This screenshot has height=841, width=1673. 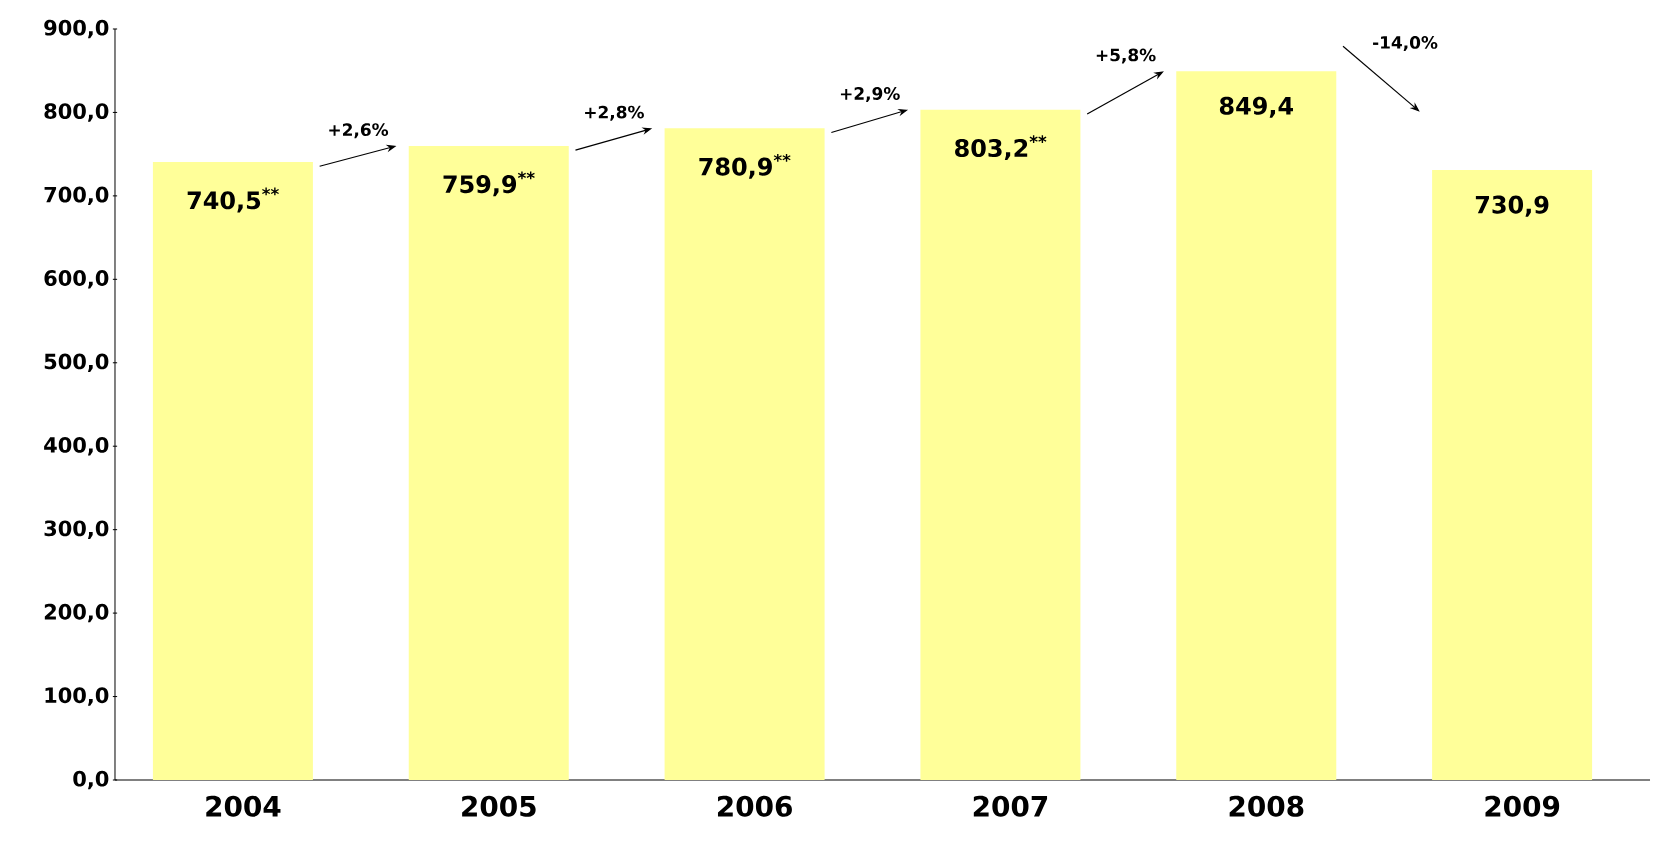 I want to click on x-tick-label: 2009, so click(x=1522, y=806).